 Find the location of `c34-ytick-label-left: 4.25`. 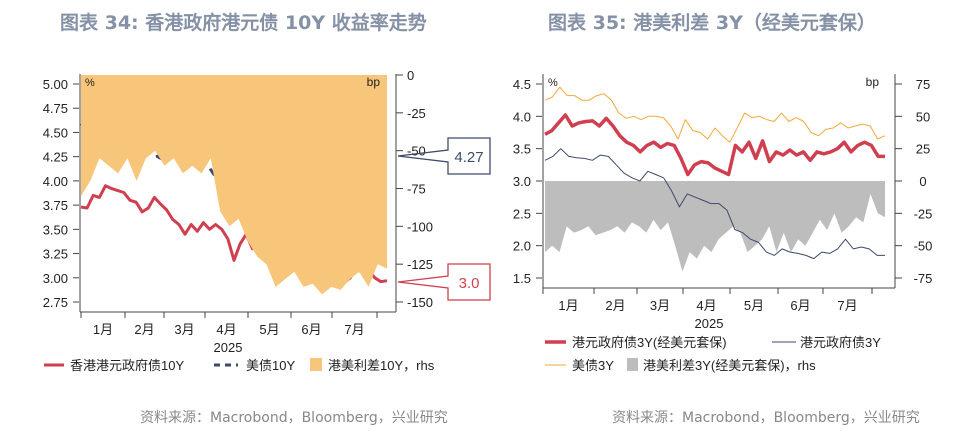

c34-ytick-label-left: 4.25 is located at coordinates (55, 157).